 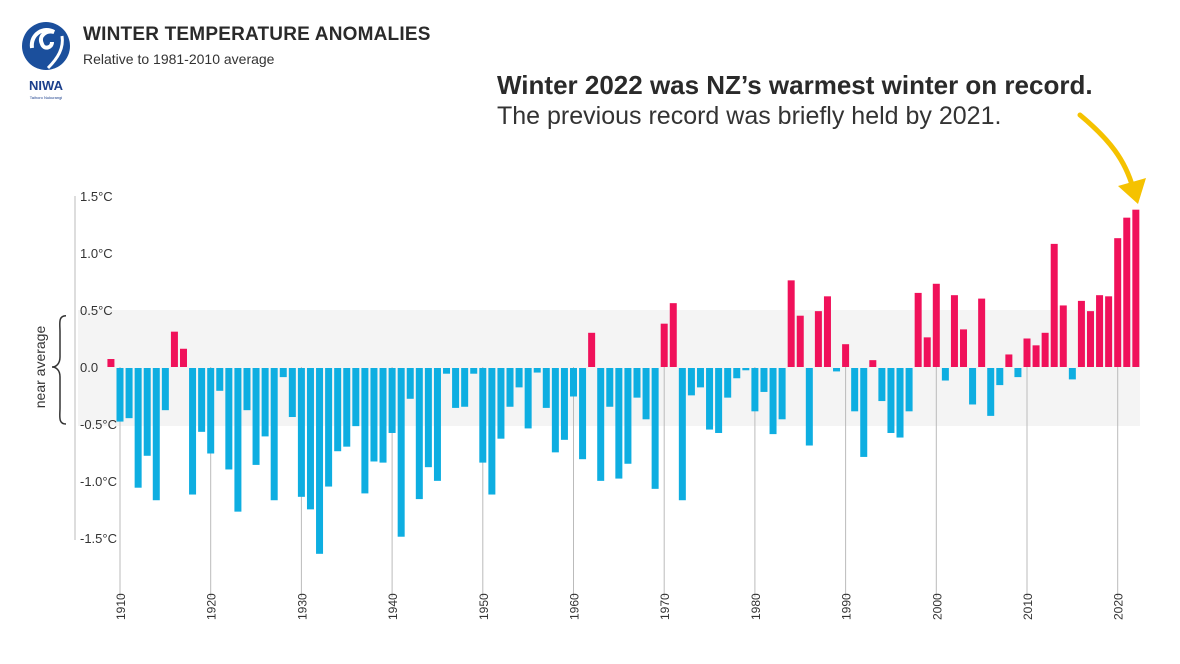 What do you see at coordinates (1054, 305) in the screenshot?
I see `bar-2013` at bounding box center [1054, 305].